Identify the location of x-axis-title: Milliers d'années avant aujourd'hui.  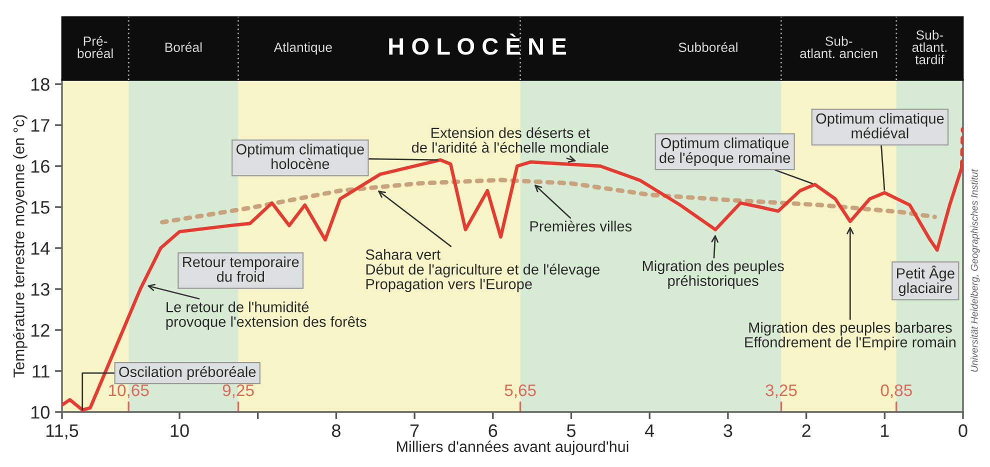
(512, 448).